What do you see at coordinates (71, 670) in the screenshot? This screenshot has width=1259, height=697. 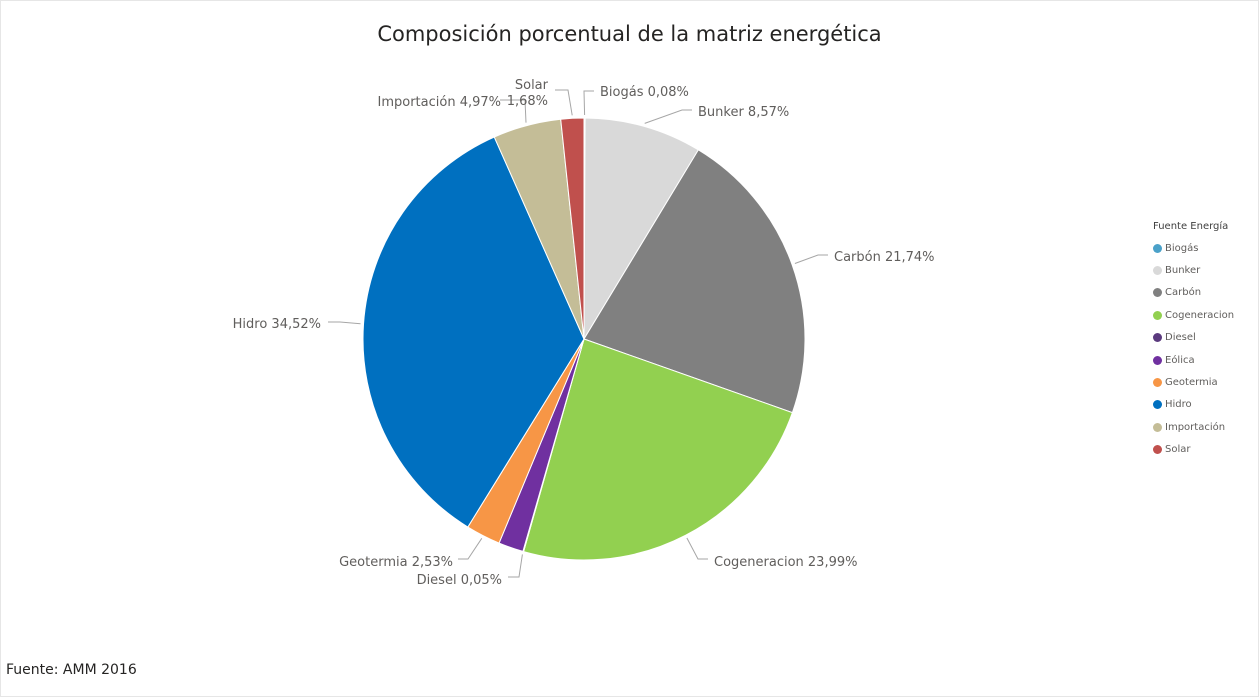 I see `source-note: Fuente: AMM 2016` at bounding box center [71, 670].